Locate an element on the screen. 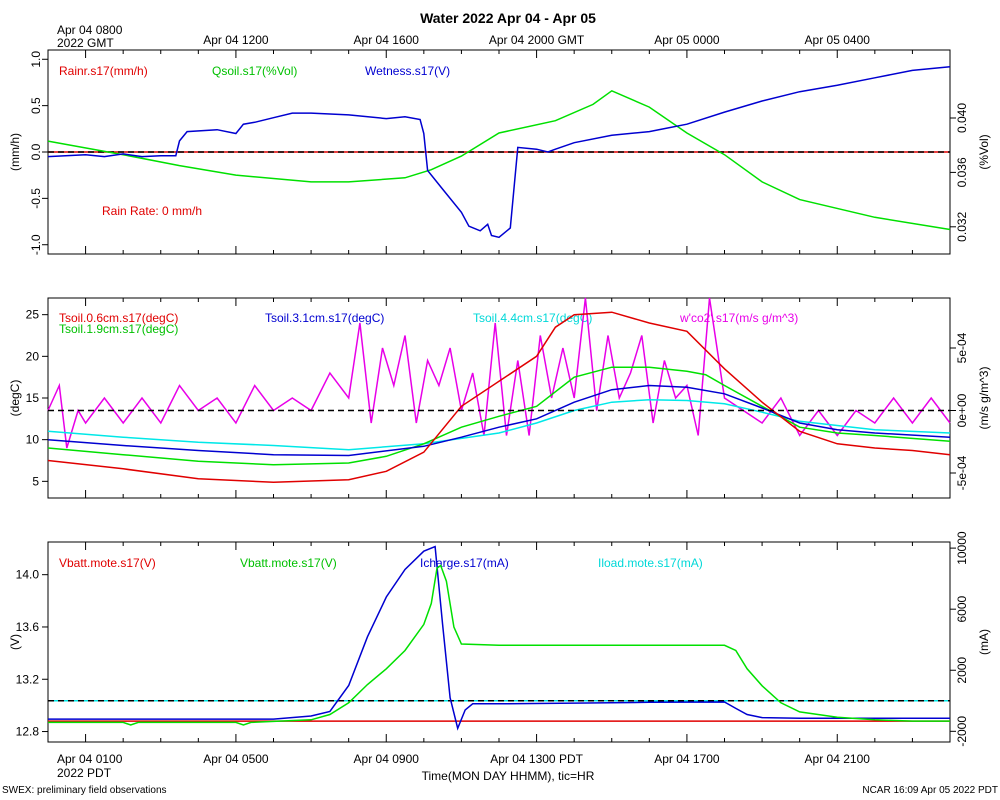 This screenshot has width=1000, height=800. y-tick-label-left: 25 is located at coordinates (33, 315).